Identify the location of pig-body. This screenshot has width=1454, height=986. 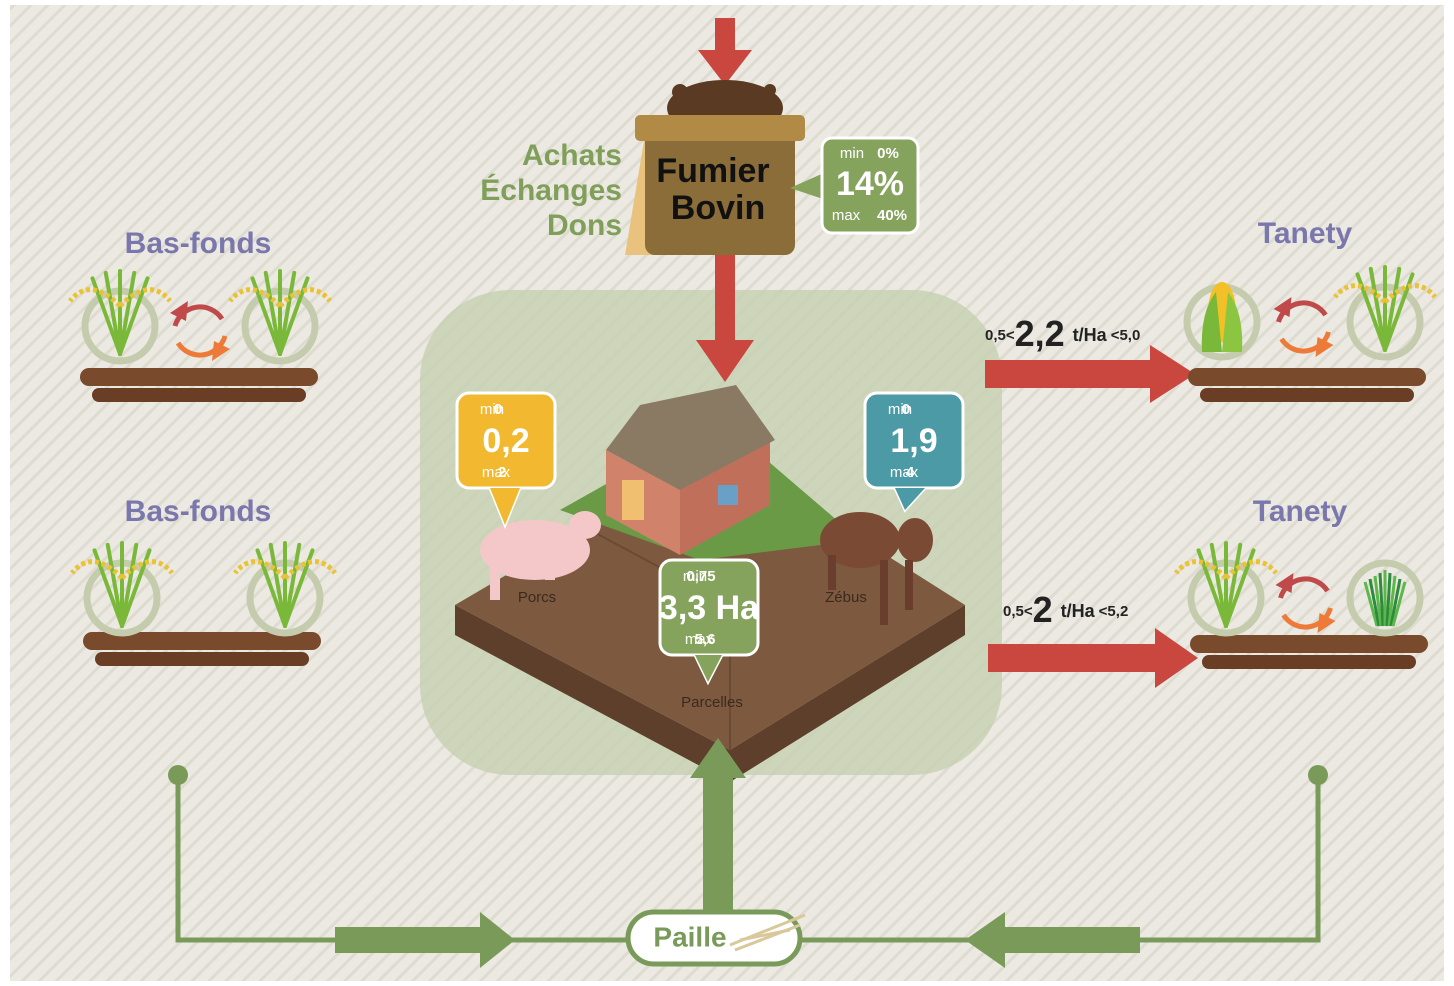
(535, 550).